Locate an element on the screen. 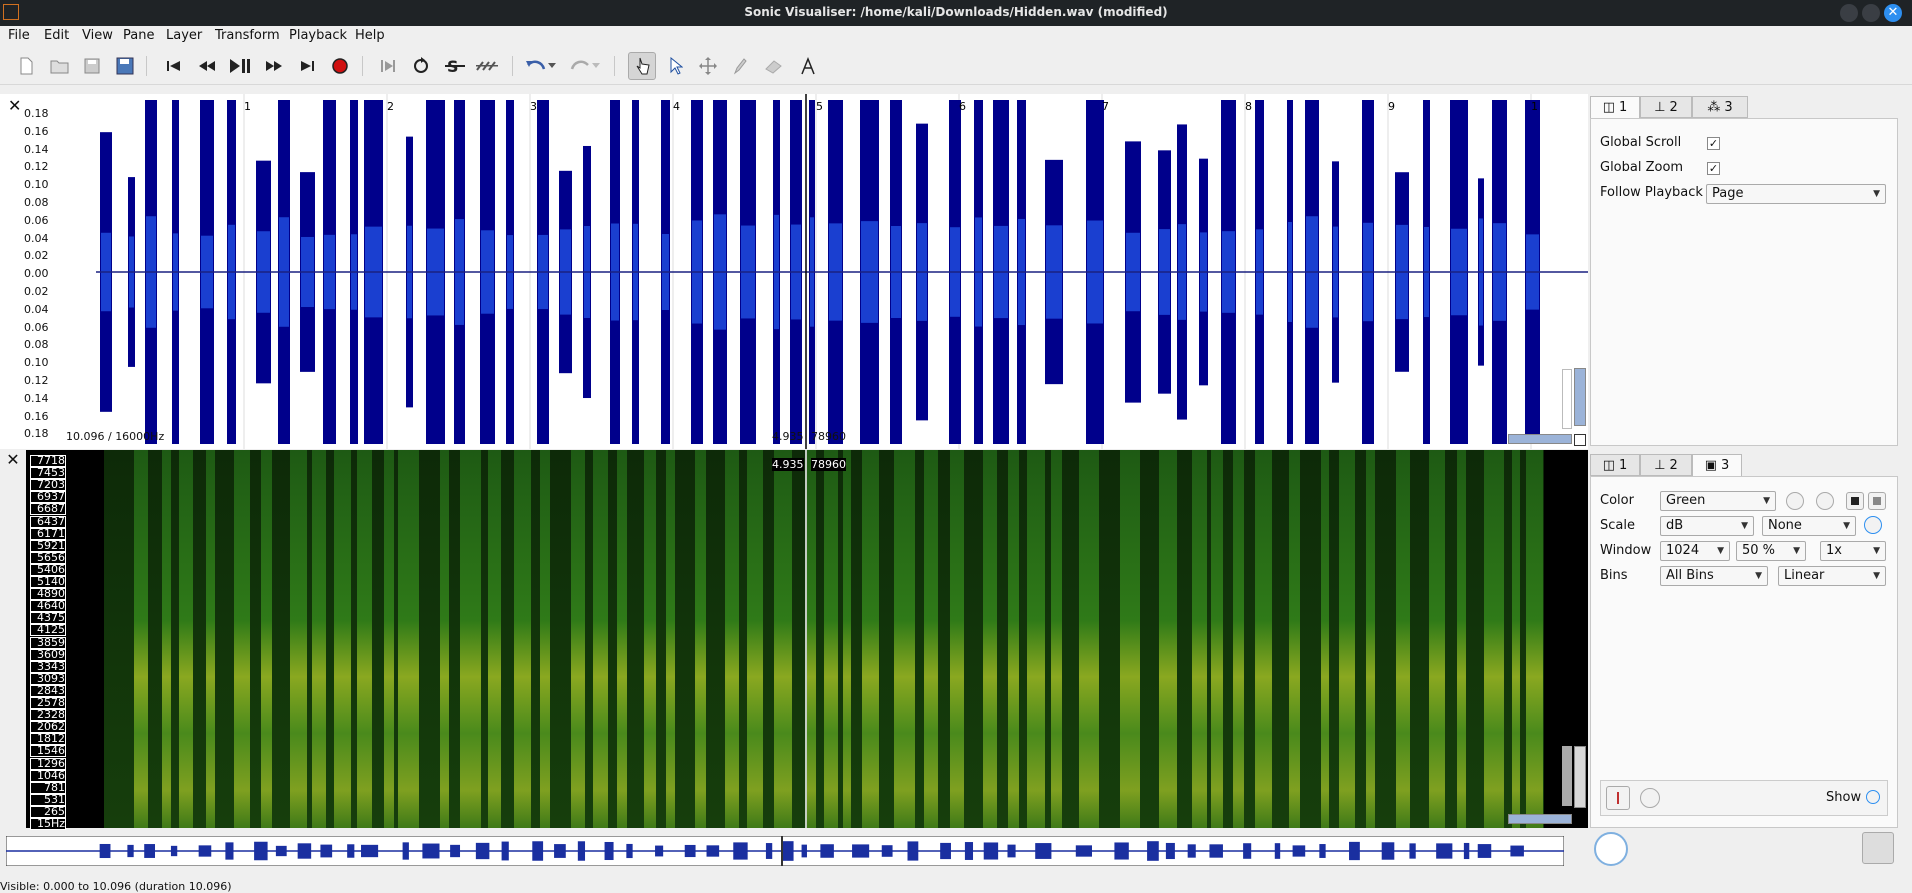 This screenshot has width=1912, height=893. color-select: Green ▼ is located at coordinates (1718, 501).